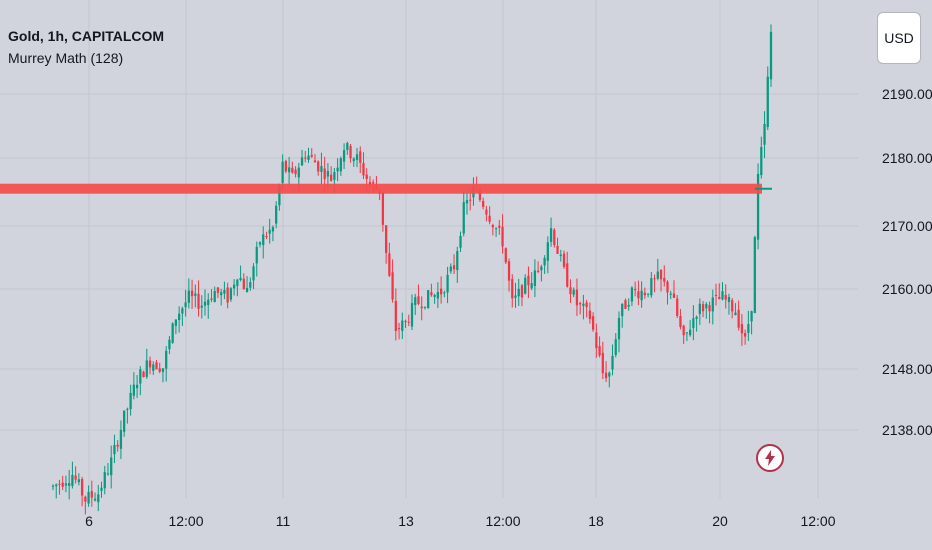 This screenshot has width=932, height=550. What do you see at coordinates (907, 158) in the screenshot?
I see `price-tick-label: 2180.00` at bounding box center [907, 158].